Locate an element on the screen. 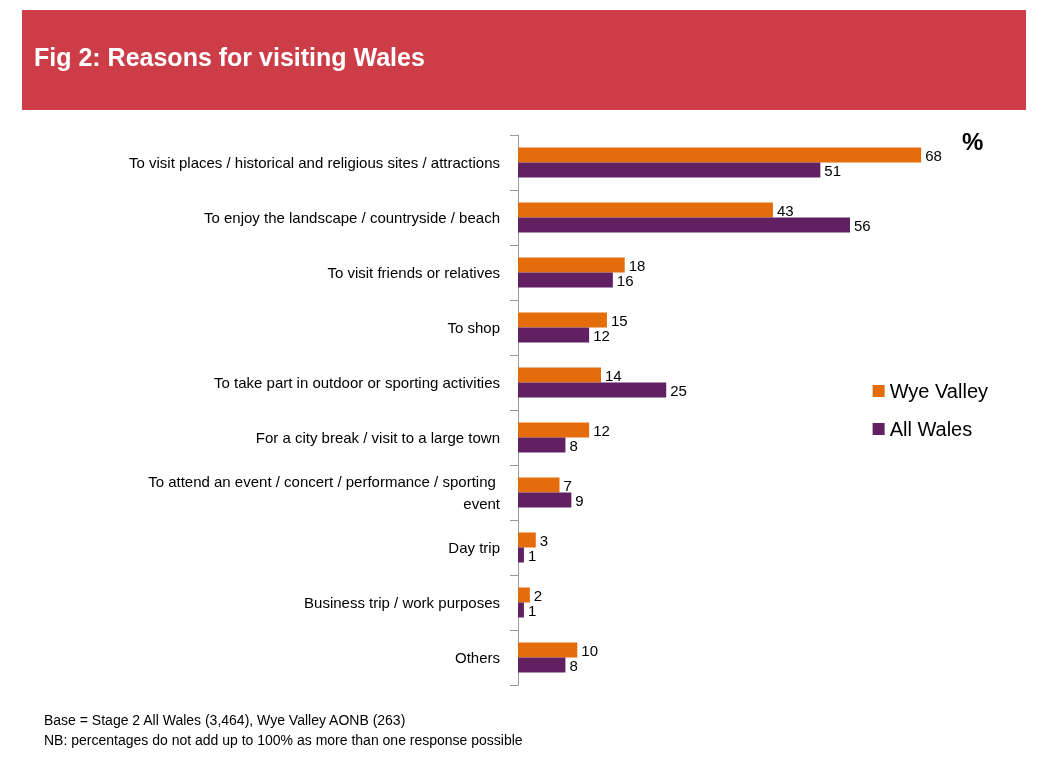 This screenshot has height=766, width=1043. data-label: 56 is located at coordinates (862, 225).